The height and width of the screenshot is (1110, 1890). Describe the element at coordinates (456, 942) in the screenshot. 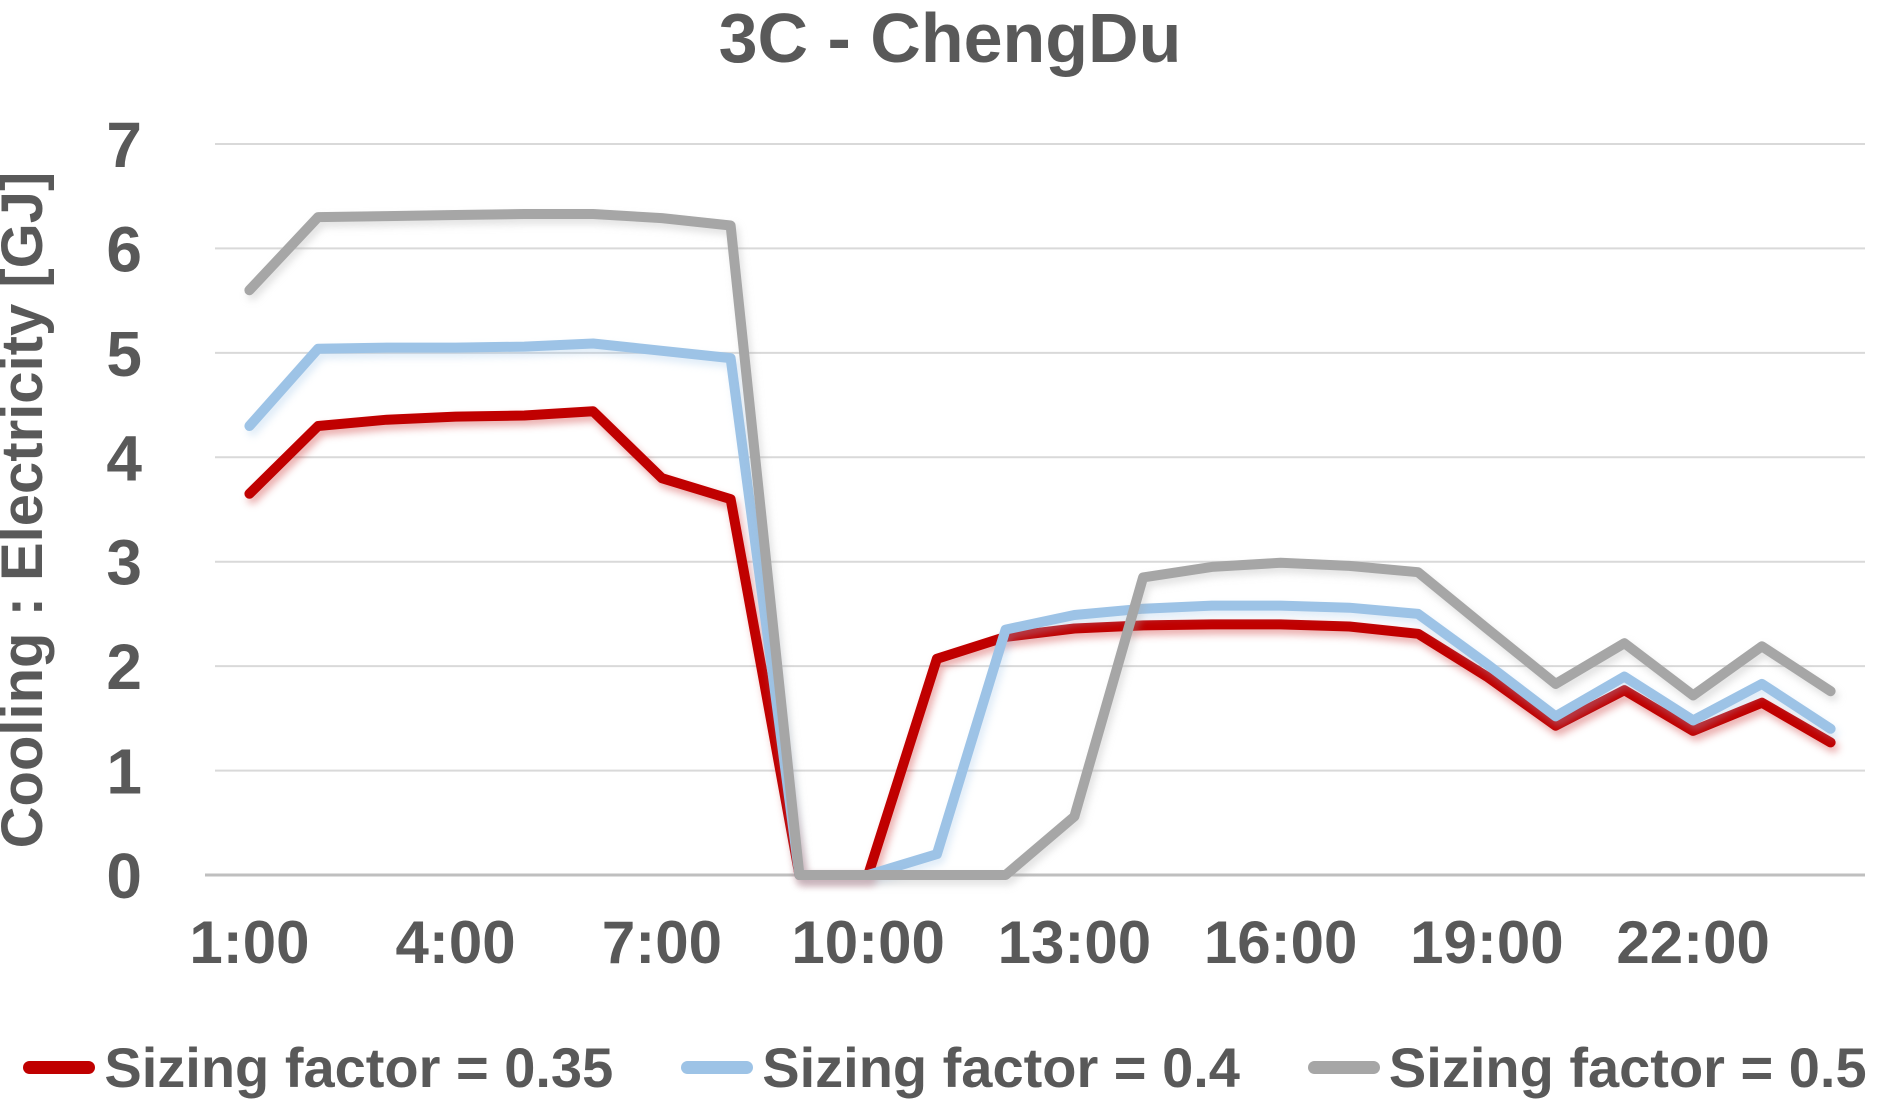

I see `x-tick-label: 4:00` at that location.